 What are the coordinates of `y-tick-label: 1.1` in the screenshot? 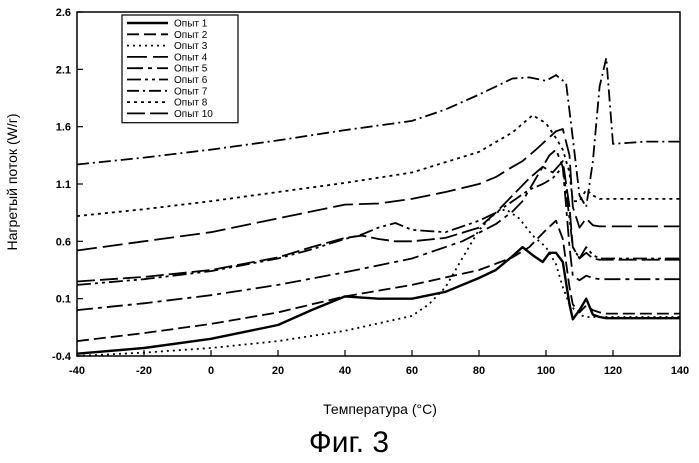 It's located at (63, 185).